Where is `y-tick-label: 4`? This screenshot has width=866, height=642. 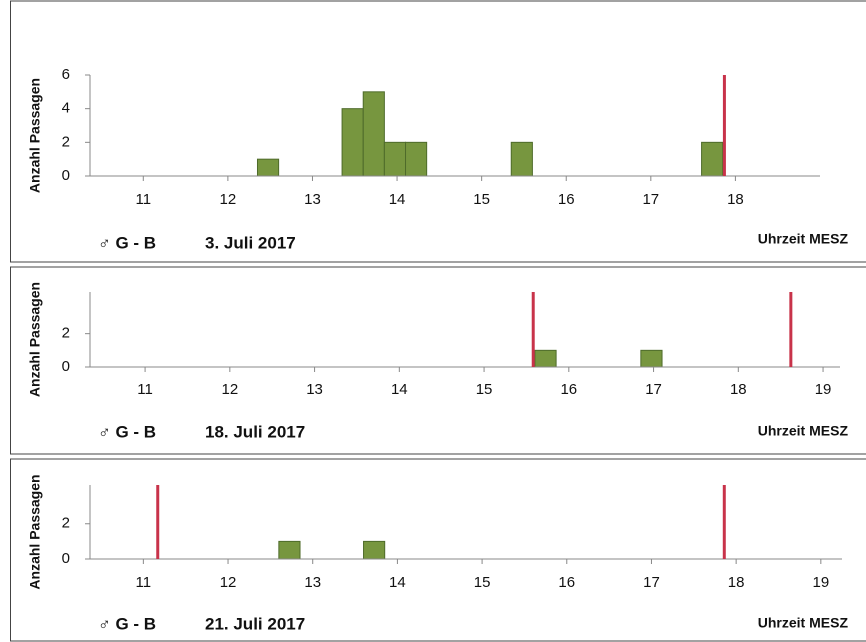
y-tick-label: 4 is located at coordinates (66, 108).